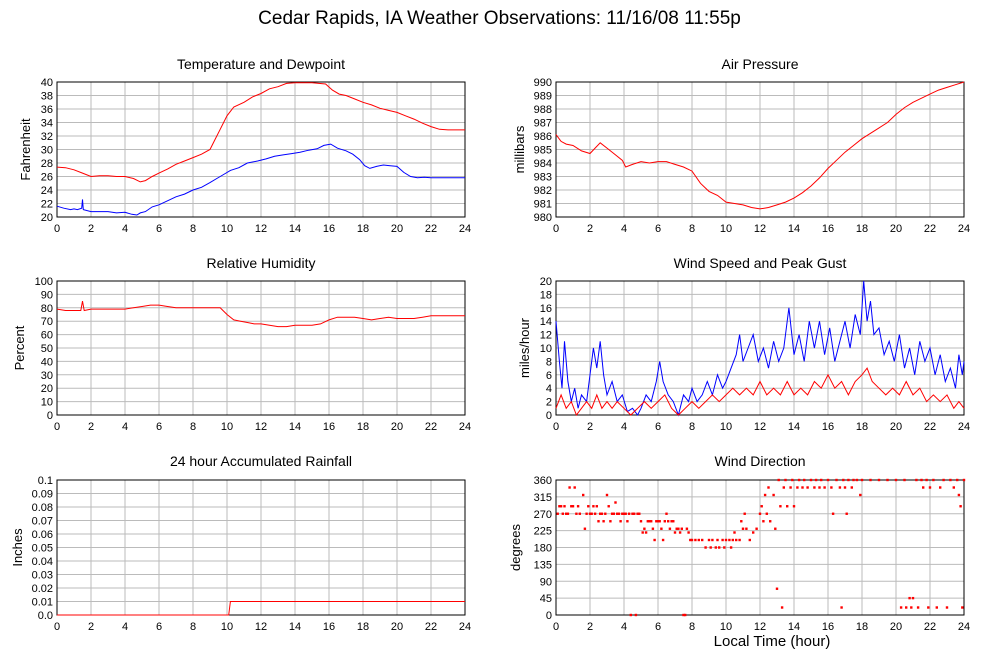 This screenshot has height=659, width=999. I want to click on x-tick-label: 18, so click(862, 427).